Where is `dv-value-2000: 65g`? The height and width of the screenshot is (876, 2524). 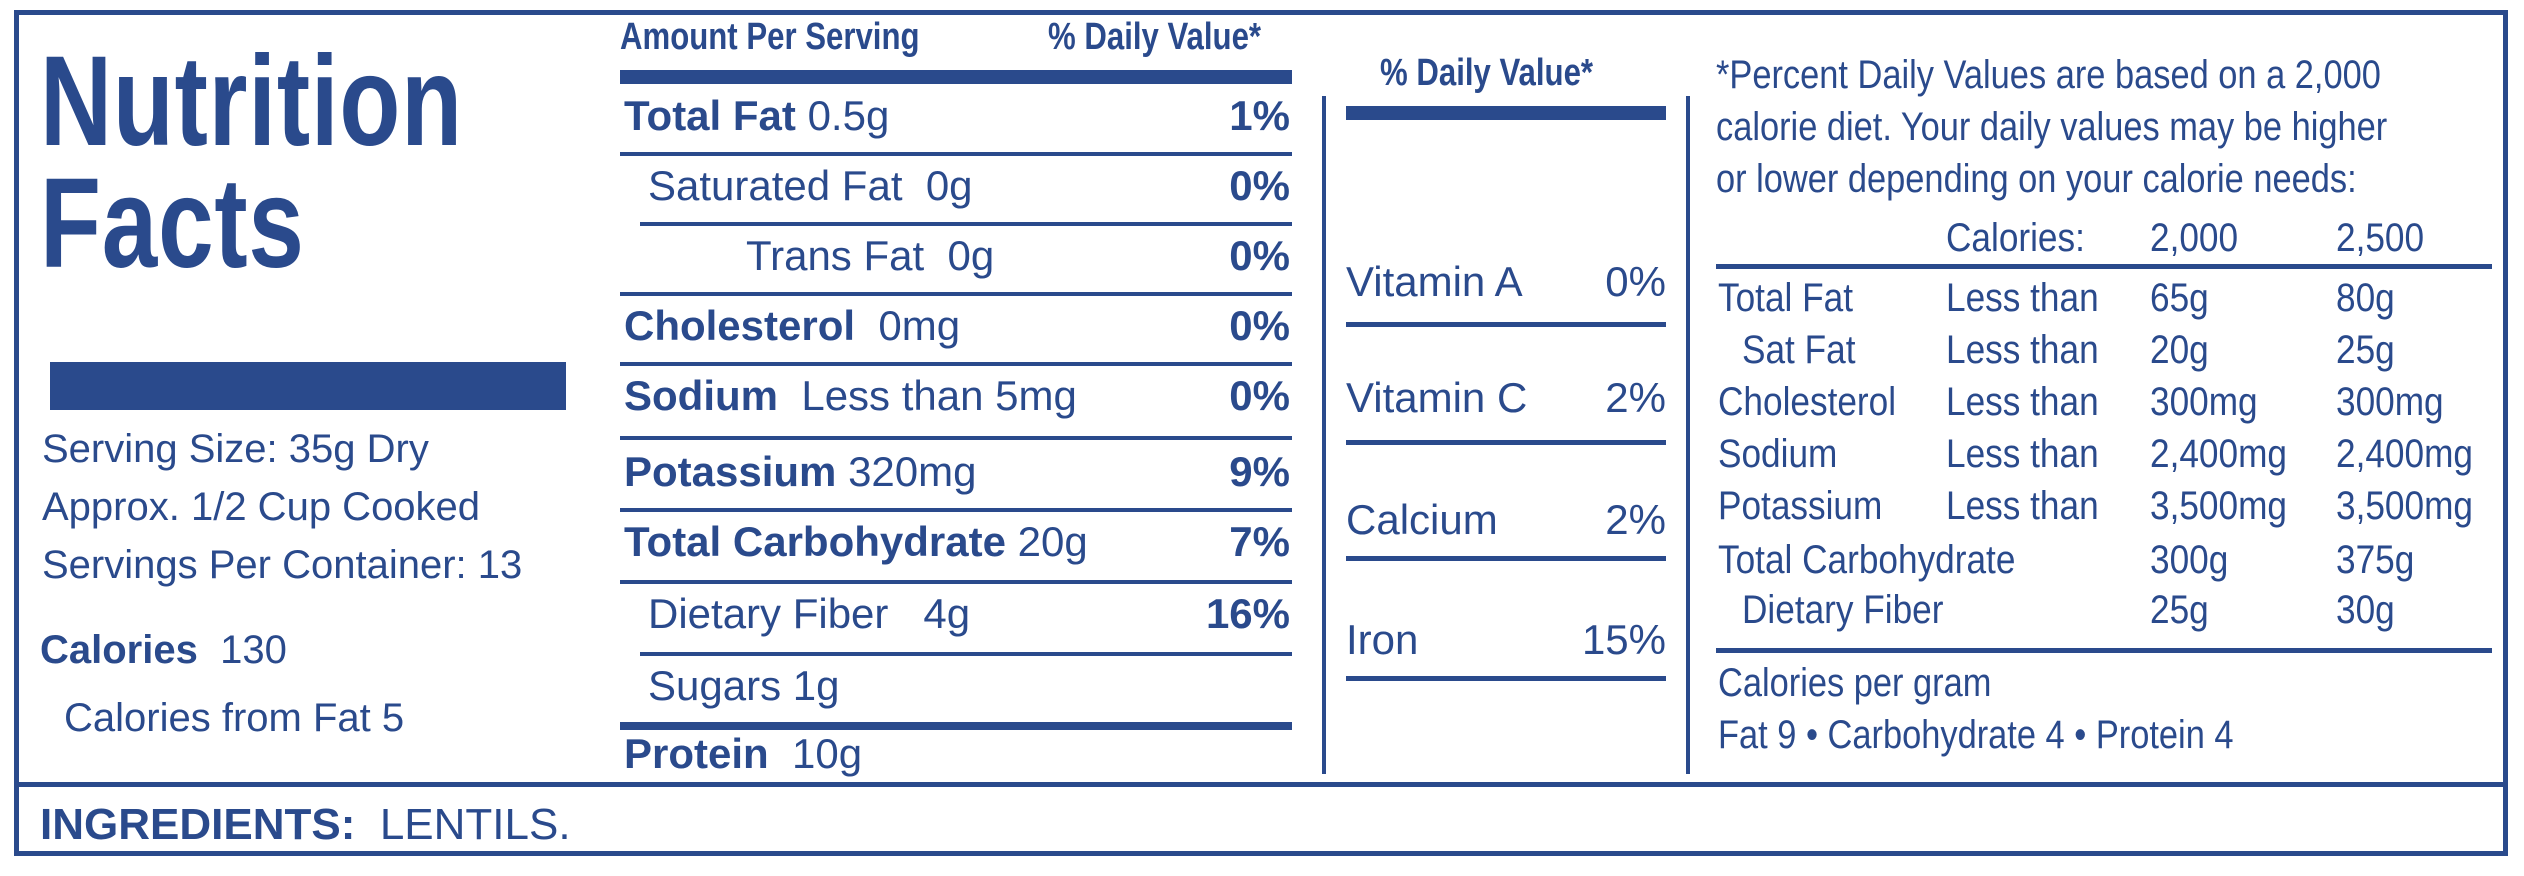
dv-value-2000: 65g is located at coordinates (2179, 298).